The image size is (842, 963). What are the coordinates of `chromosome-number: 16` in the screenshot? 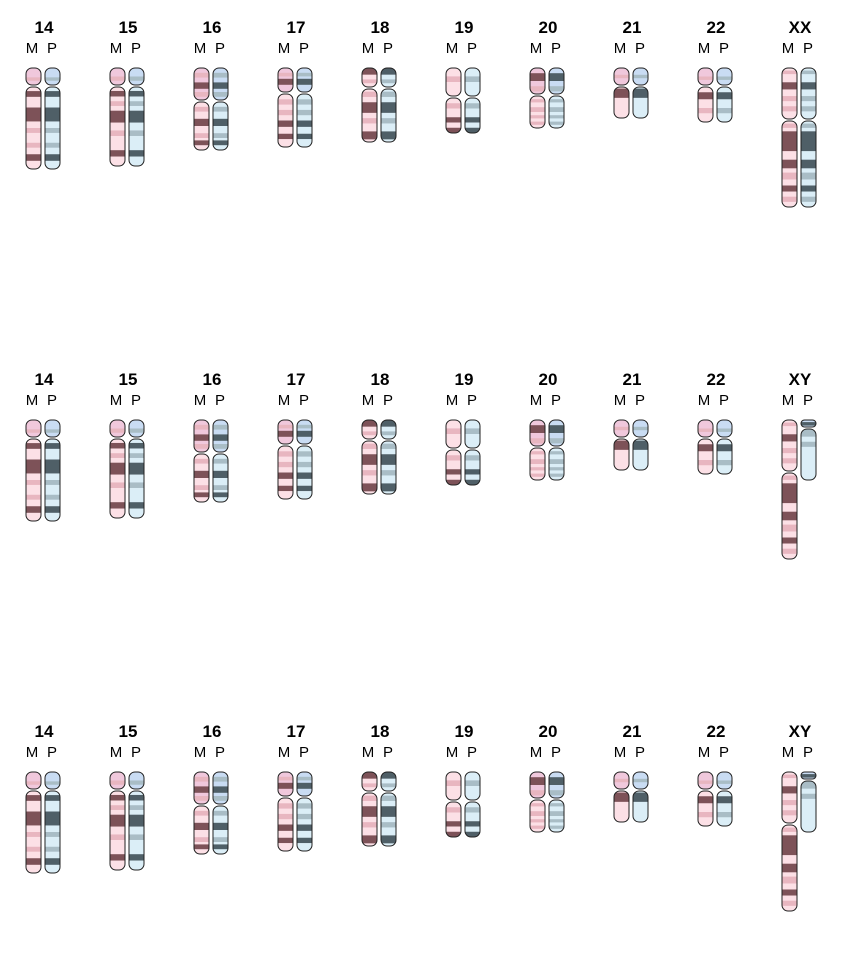 It's located at (212, 731).